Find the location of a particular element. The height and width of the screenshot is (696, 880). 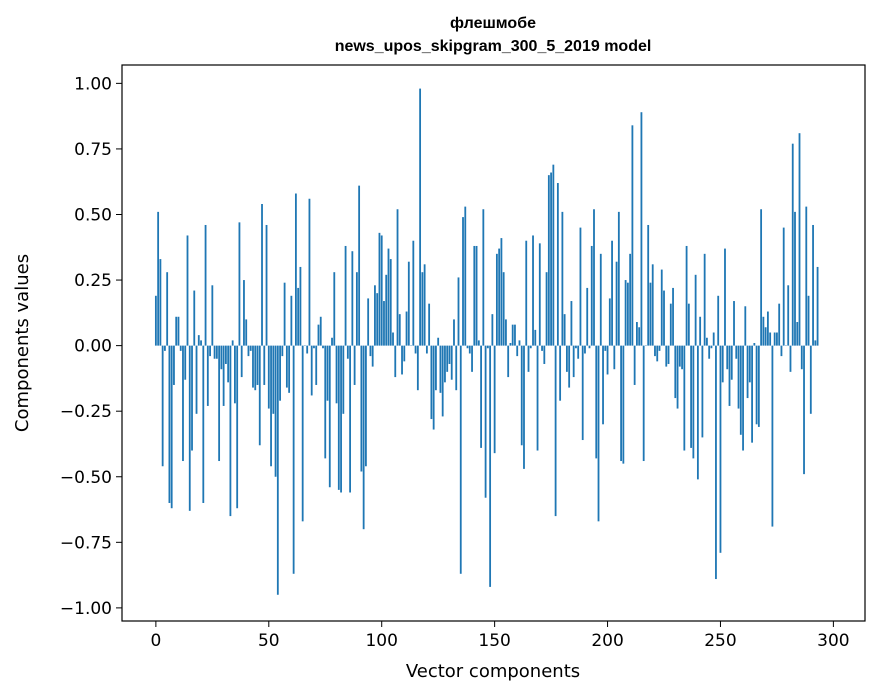

chart-title-line-1: флешмобе is located at coordinates (493, 23).